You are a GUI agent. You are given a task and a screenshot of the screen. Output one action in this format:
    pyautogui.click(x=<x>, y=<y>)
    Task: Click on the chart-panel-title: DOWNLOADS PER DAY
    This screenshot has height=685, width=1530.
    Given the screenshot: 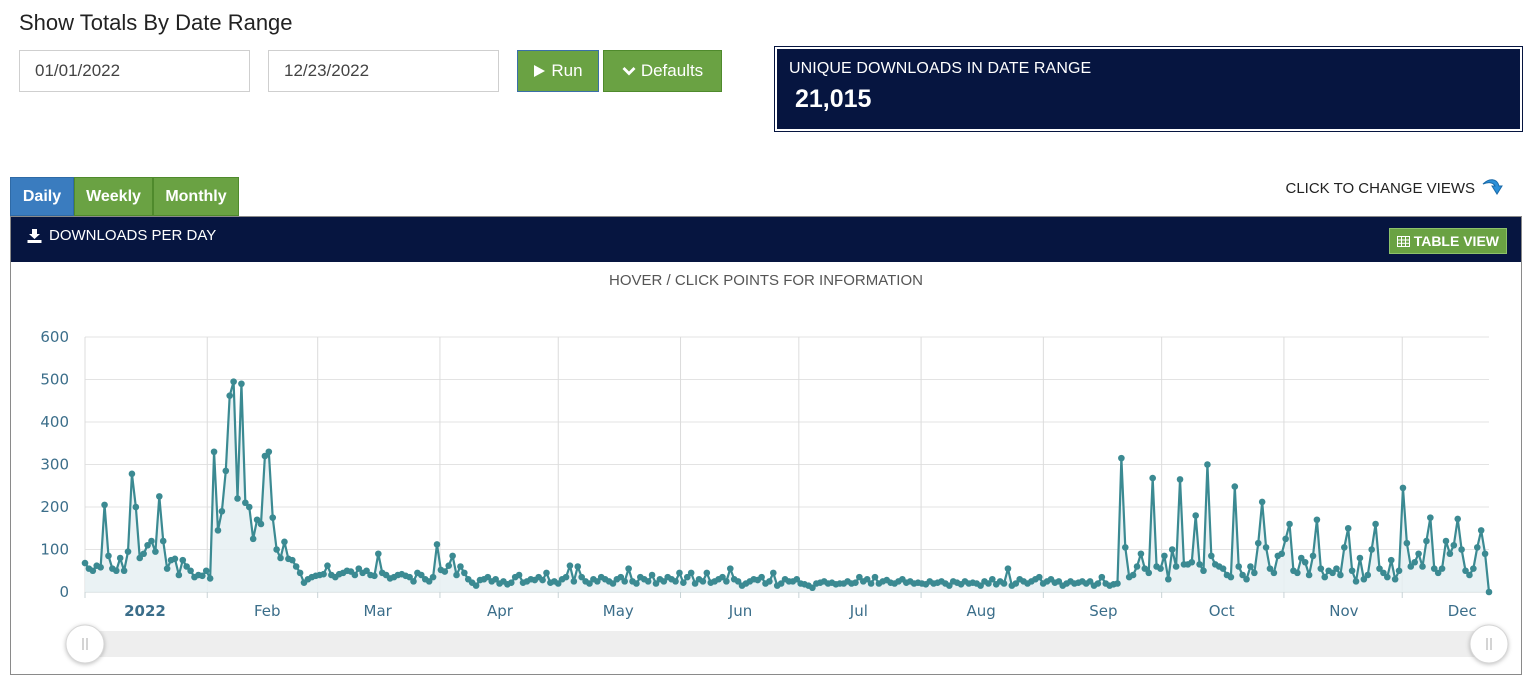 What is the action you would take?
    pyautogui.click(x=121, y=235)
    